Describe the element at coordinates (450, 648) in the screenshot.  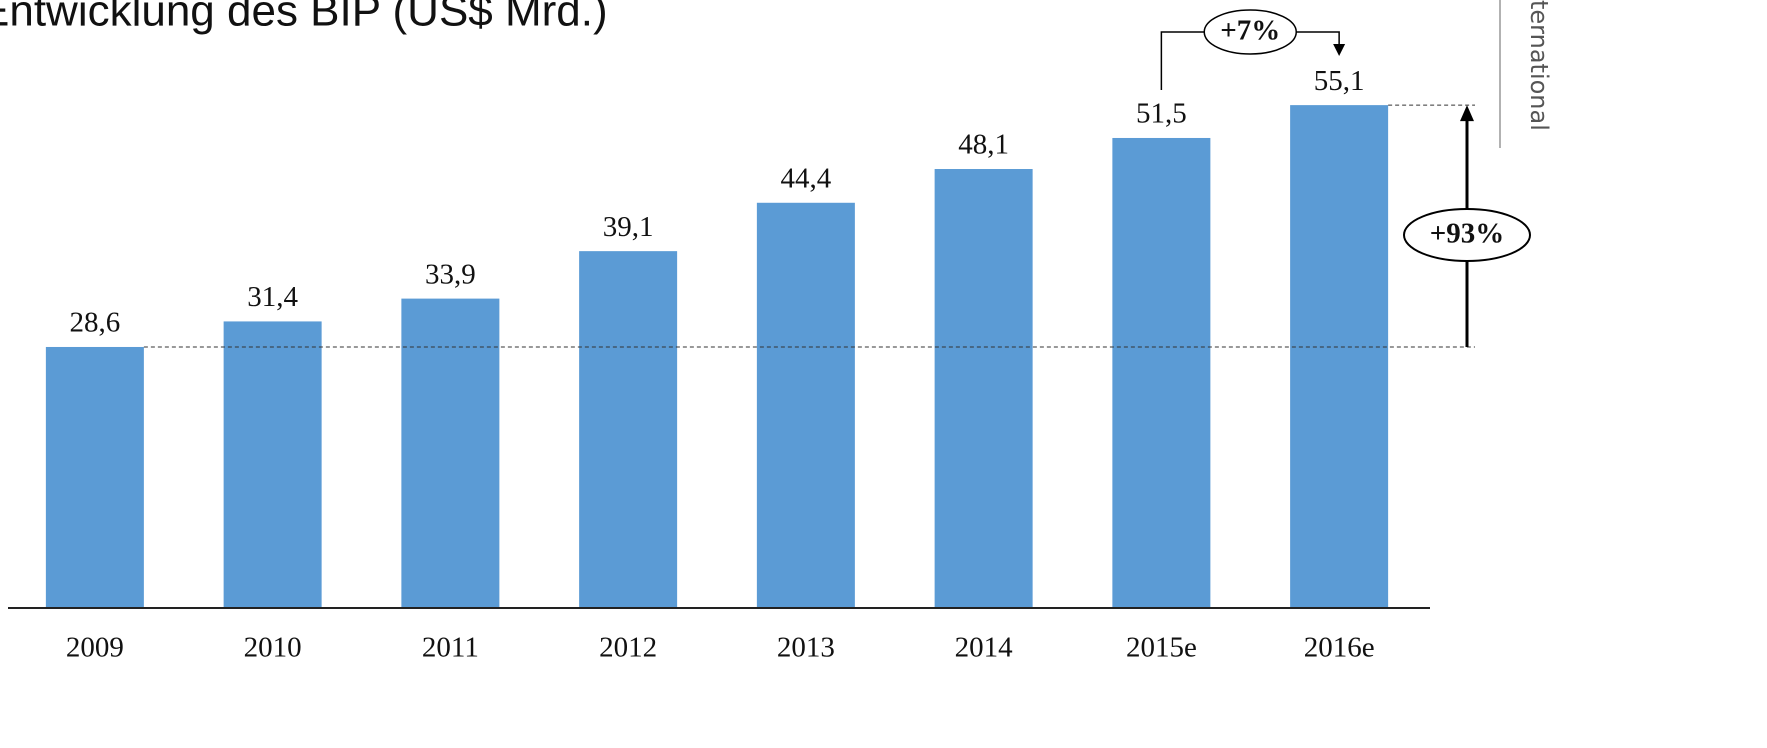
I see `x-tick-label: 2011` at that location.